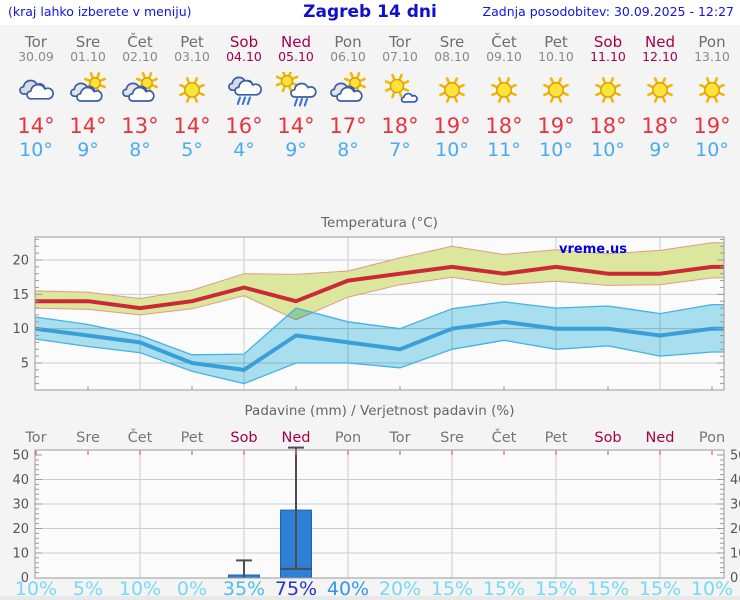  What do you see at coordinates (244, 589) in the screenshot?
I see `precip-probability-value: 35%` at bounding box center [244, 589].